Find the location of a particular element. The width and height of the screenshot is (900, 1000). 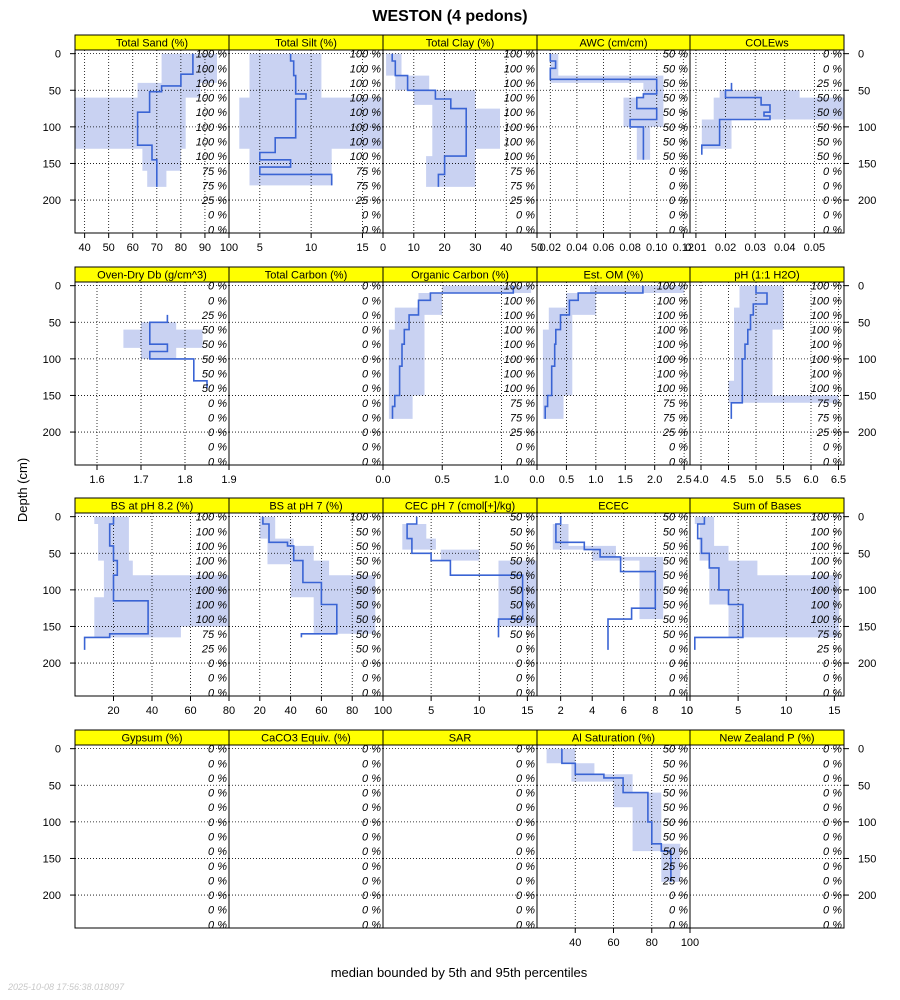

timestamp: 2025-10-08 17:56:38.018097 is located at coordinates (66, 987).